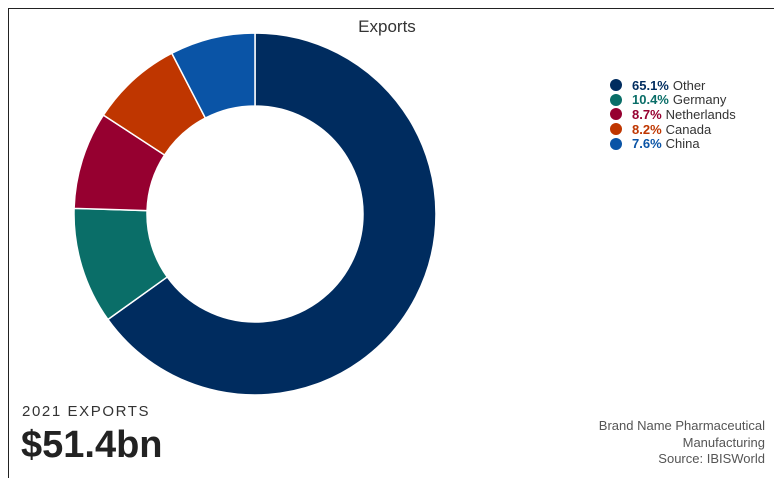 This screenshot has width=774, height=478. Describe the element at coordinates (650, 100) in the screenshot. I see `legend-value: 10.4%` at that location.